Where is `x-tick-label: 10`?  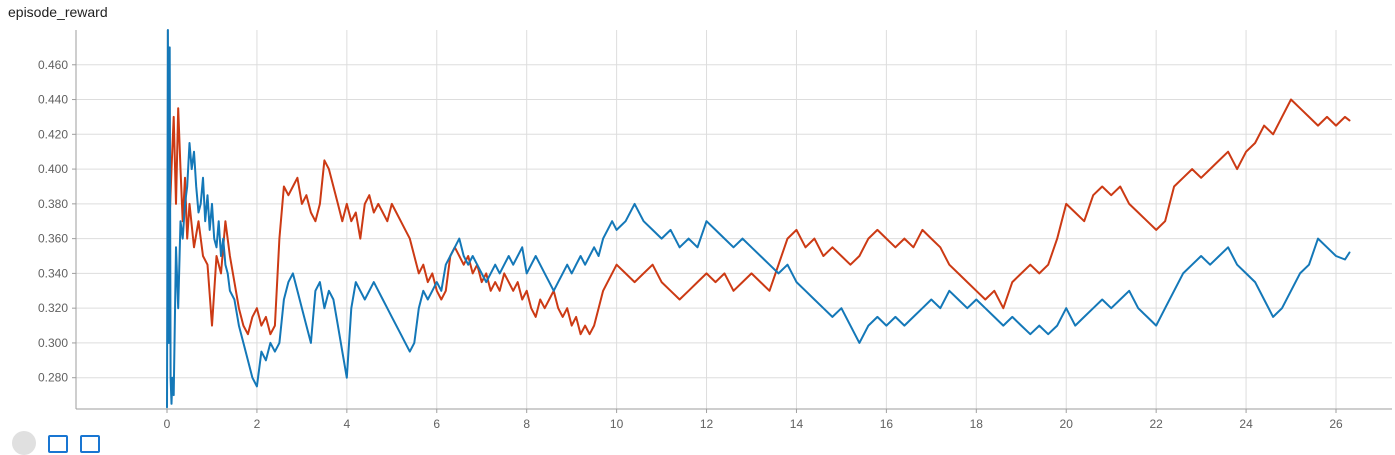
x-tick-label: 10 is located at coordinates (617, 424).